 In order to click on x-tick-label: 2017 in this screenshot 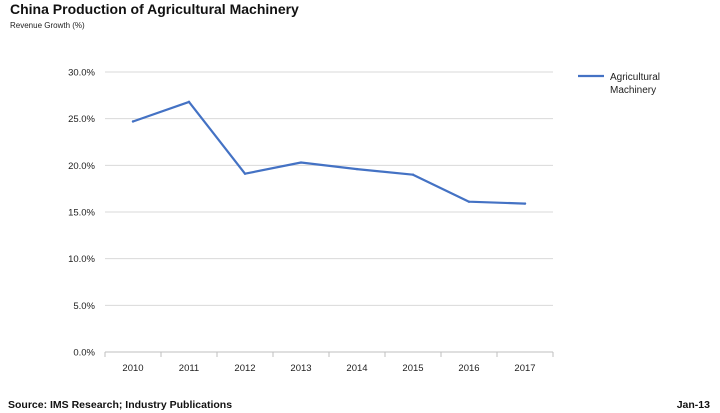, I will do `click(524, 368)`.